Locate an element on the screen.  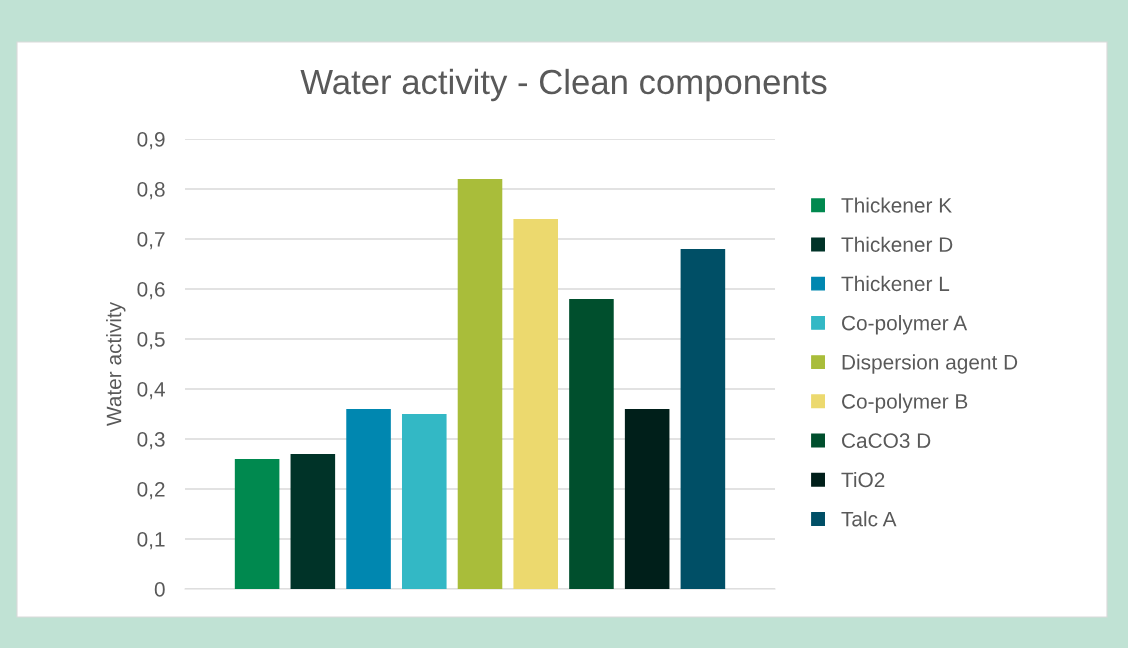
legend-label: Thickener L is located at coordinates (895, 283).